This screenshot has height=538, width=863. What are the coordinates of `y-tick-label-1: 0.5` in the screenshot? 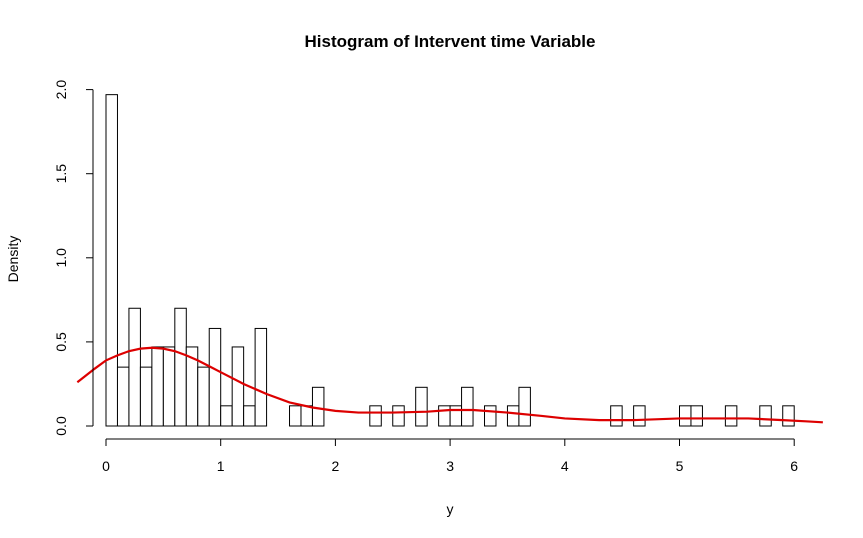 It's located at (61, 342).